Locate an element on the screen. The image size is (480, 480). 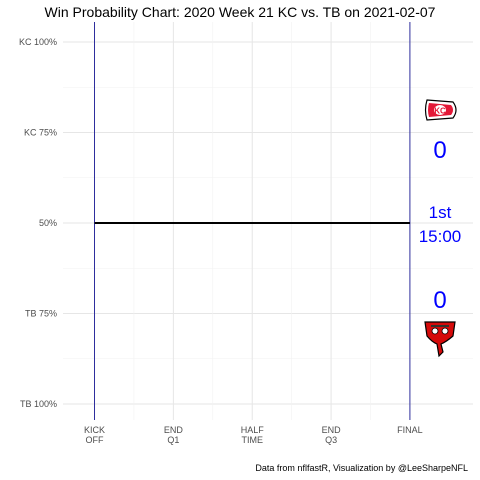
svg-text: KC is located at coordinates (440, 111).